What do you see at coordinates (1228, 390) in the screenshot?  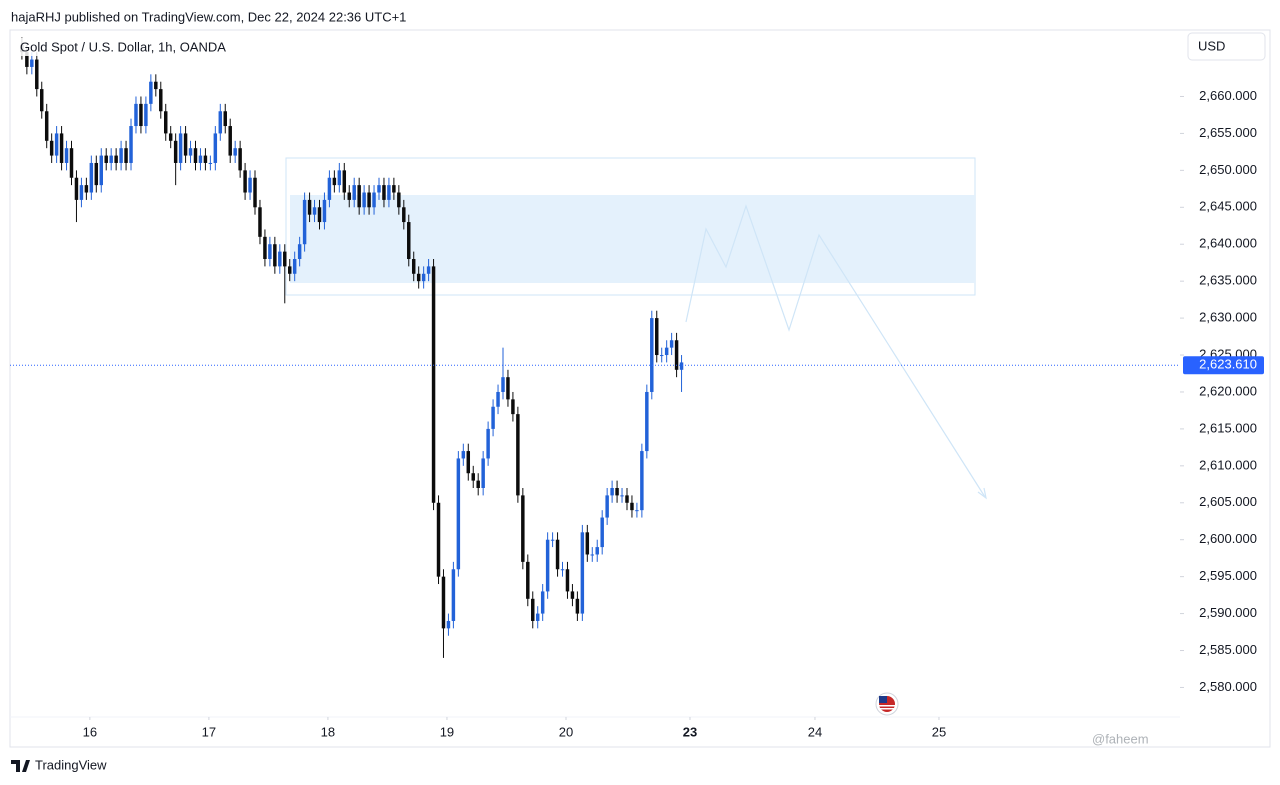 I see `y-tick-label: 2,620.000` at bounding box center [1228, 390].